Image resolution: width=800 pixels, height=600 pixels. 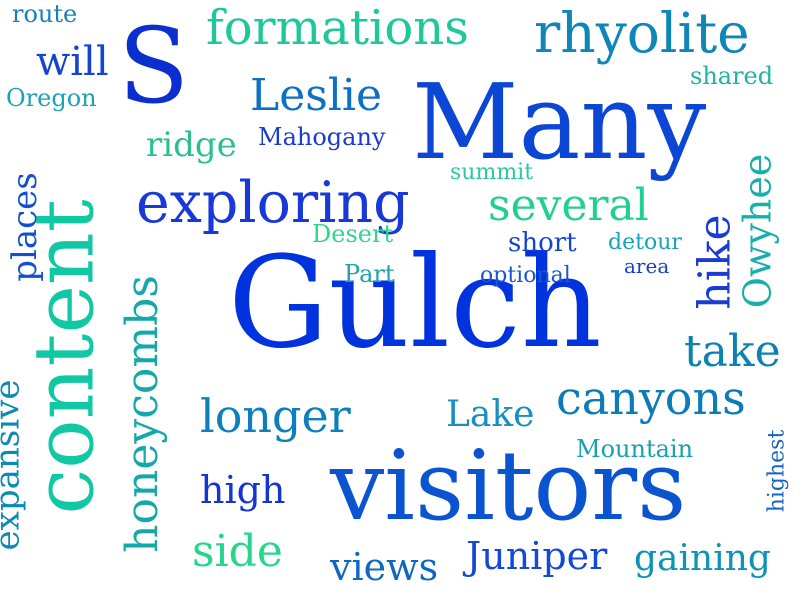 What do you see at coordinates (492, 172) in the screenshot?
I see `word-summit: summit` at bounding box center [492, 172].